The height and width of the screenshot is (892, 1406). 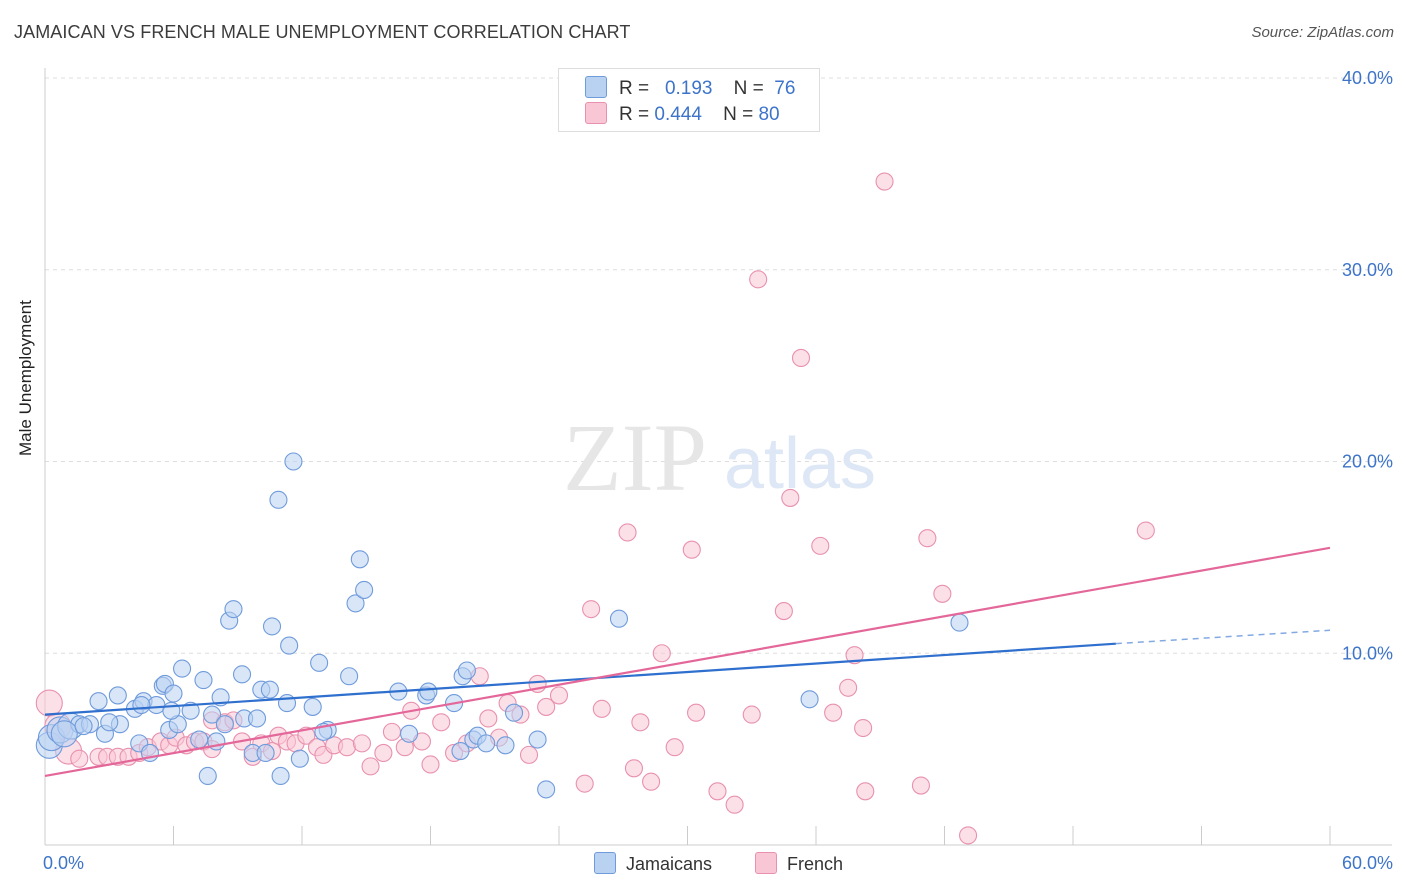 I want to click on french-swatch, so click(x=596, y=113).